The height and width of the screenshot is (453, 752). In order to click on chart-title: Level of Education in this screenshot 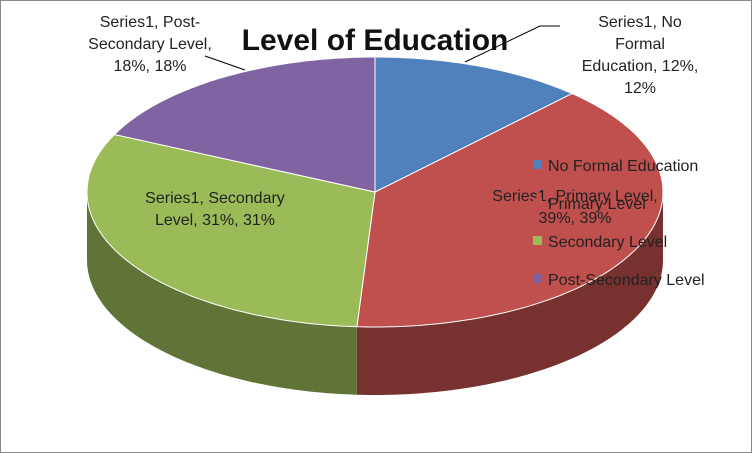, I will do `click(375, 40)`.